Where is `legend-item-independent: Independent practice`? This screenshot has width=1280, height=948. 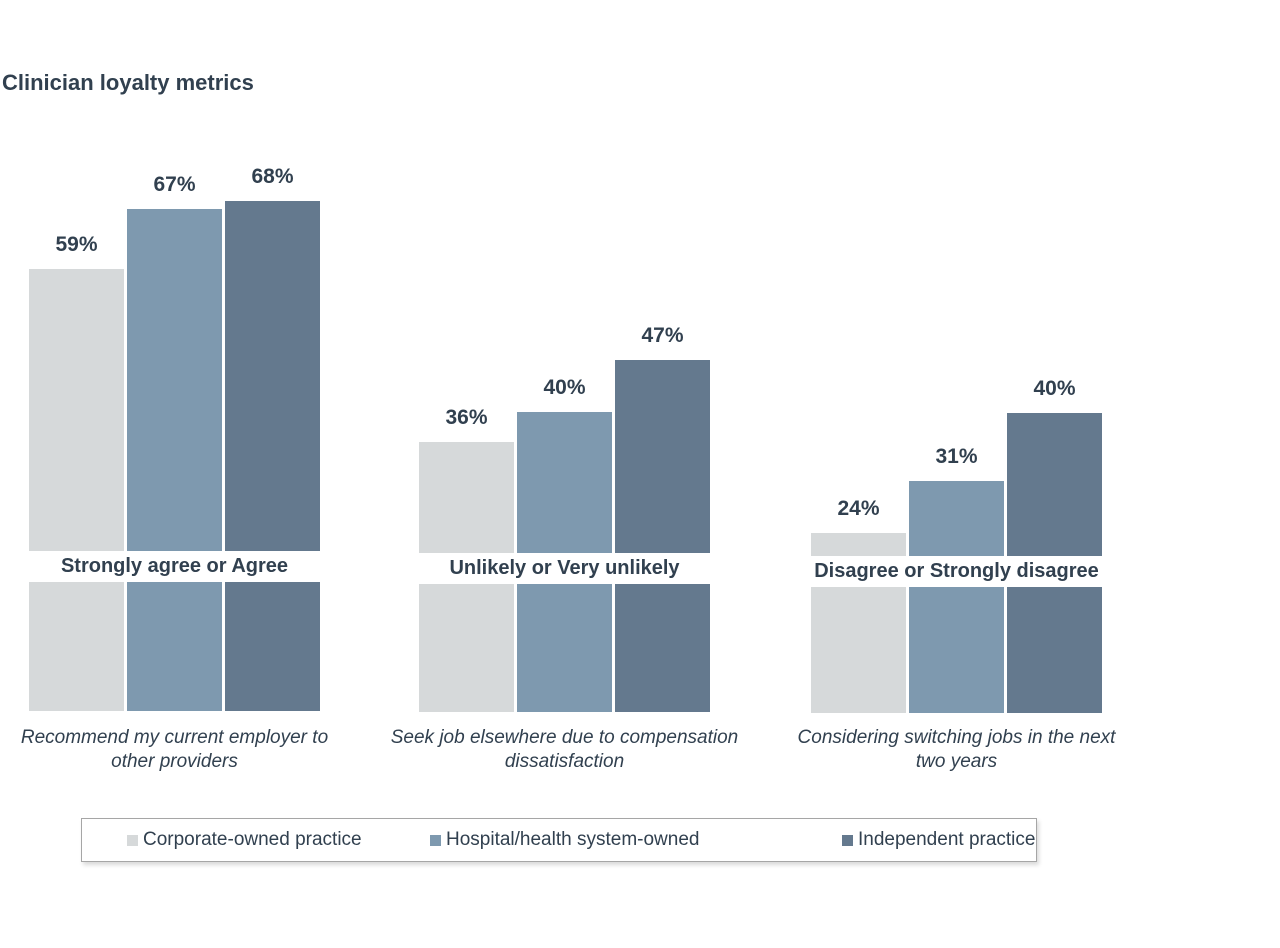 legend-item-independent: Independent practice is located at coordinates (938, 840).